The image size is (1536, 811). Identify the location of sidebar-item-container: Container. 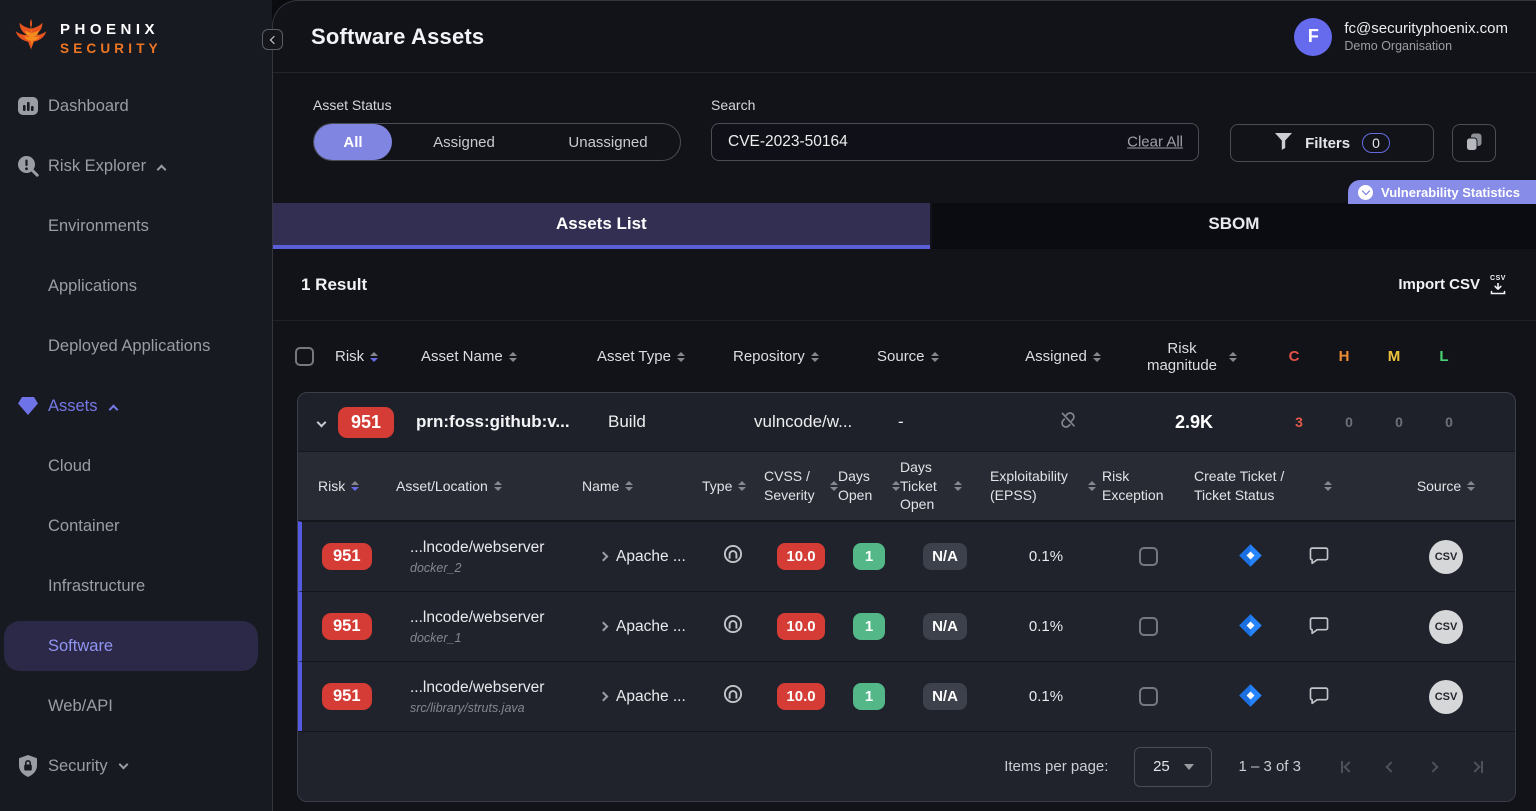
(136, 526).